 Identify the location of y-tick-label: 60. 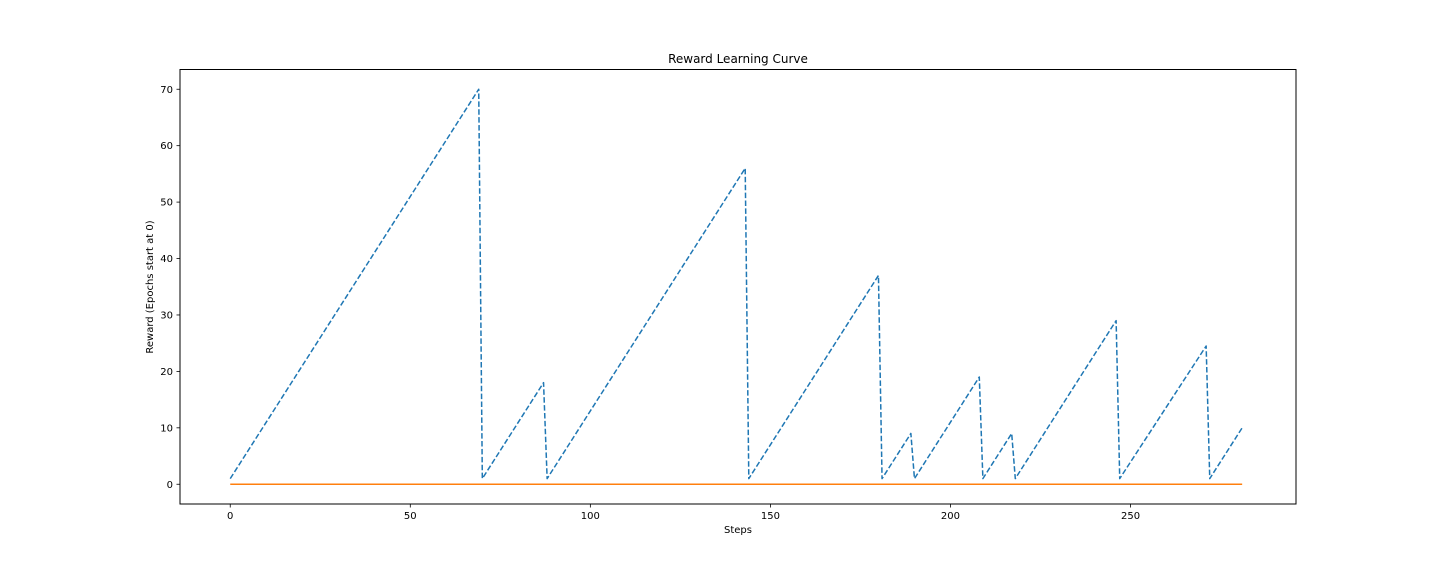
(166, 146).